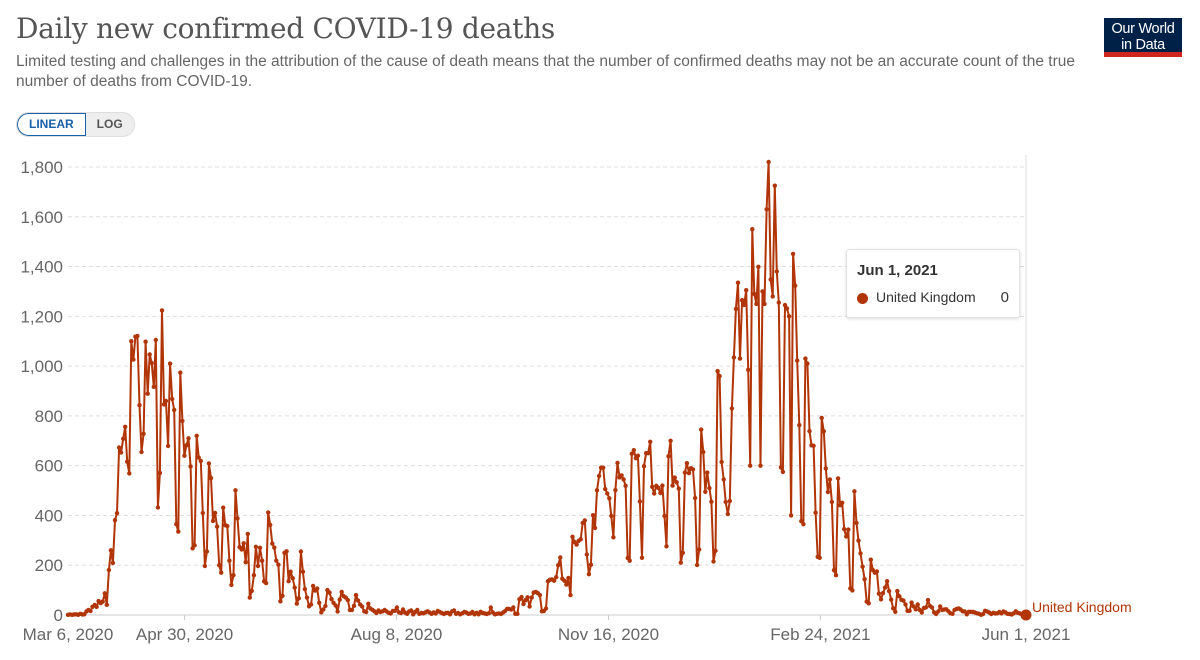  What do you see at coordinates (1026, 615) in the screenshot?
I see `highlighted-point` at bounding box center [1026, 615].